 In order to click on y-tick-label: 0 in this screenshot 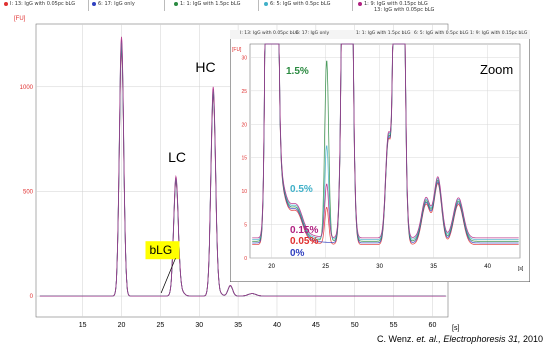, I will do `click(32, 297)`.